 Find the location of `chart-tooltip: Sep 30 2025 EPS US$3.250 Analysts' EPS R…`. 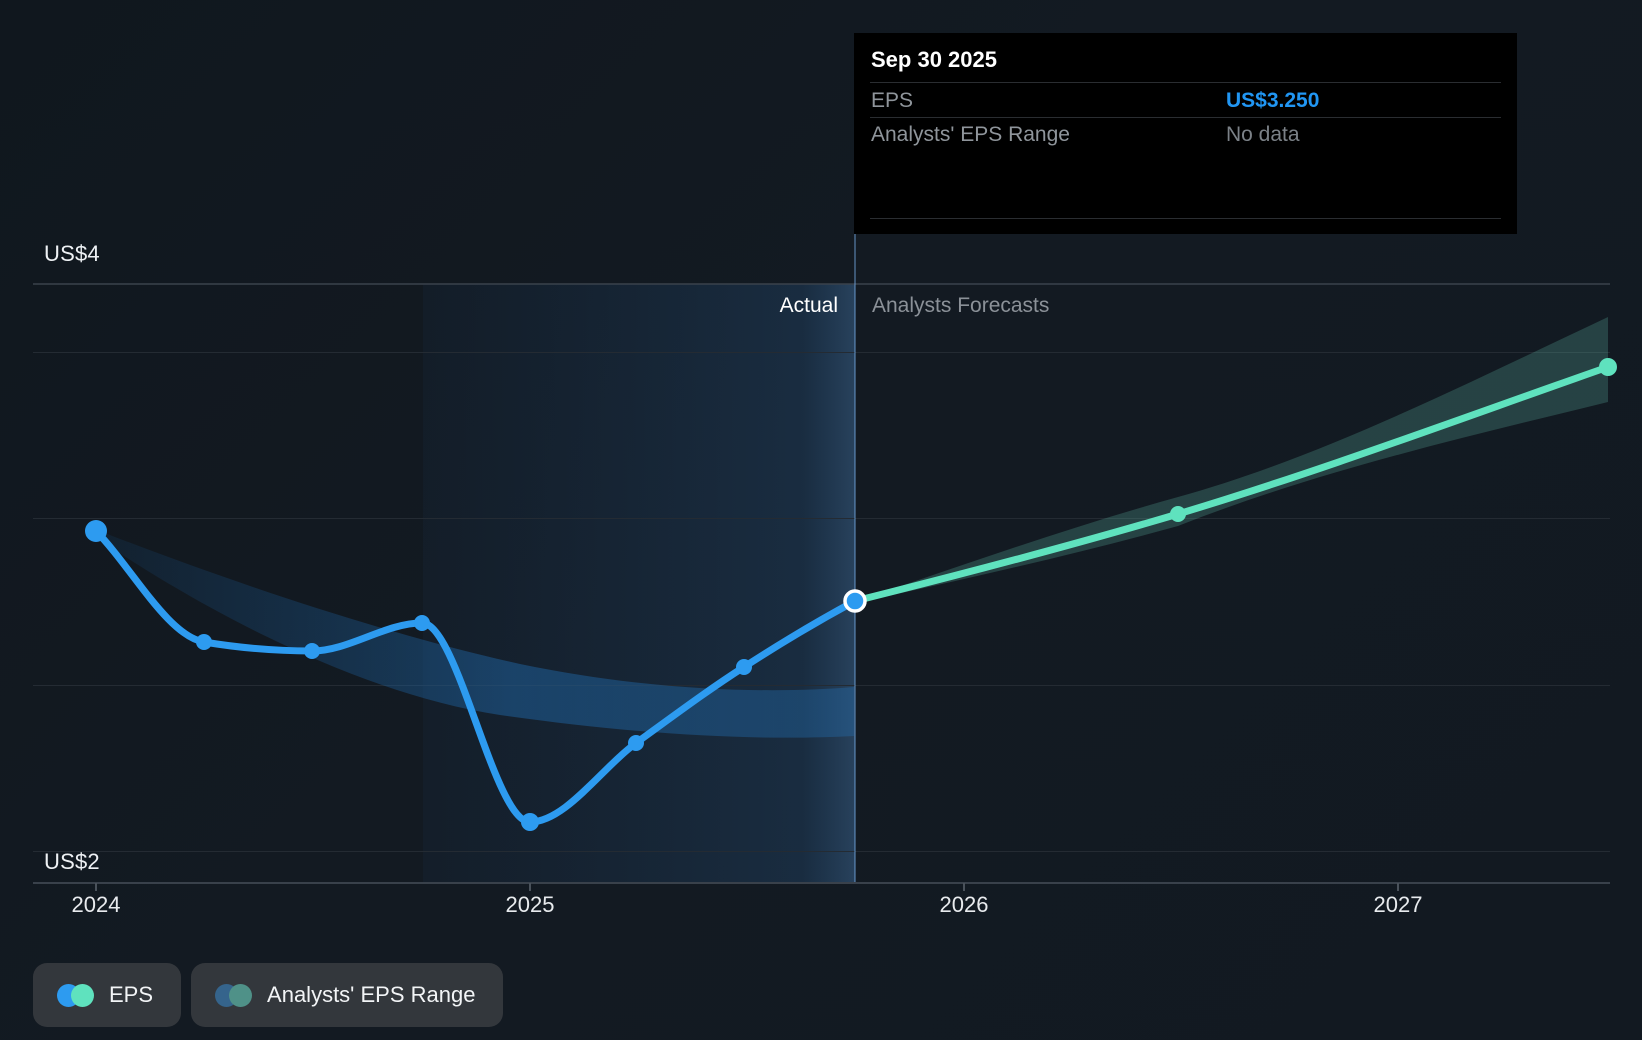

chart-tooltip: Sep 30 2025 EPS US$3.250 Analysts' EPS R… is located at coordinates (1185, 133).